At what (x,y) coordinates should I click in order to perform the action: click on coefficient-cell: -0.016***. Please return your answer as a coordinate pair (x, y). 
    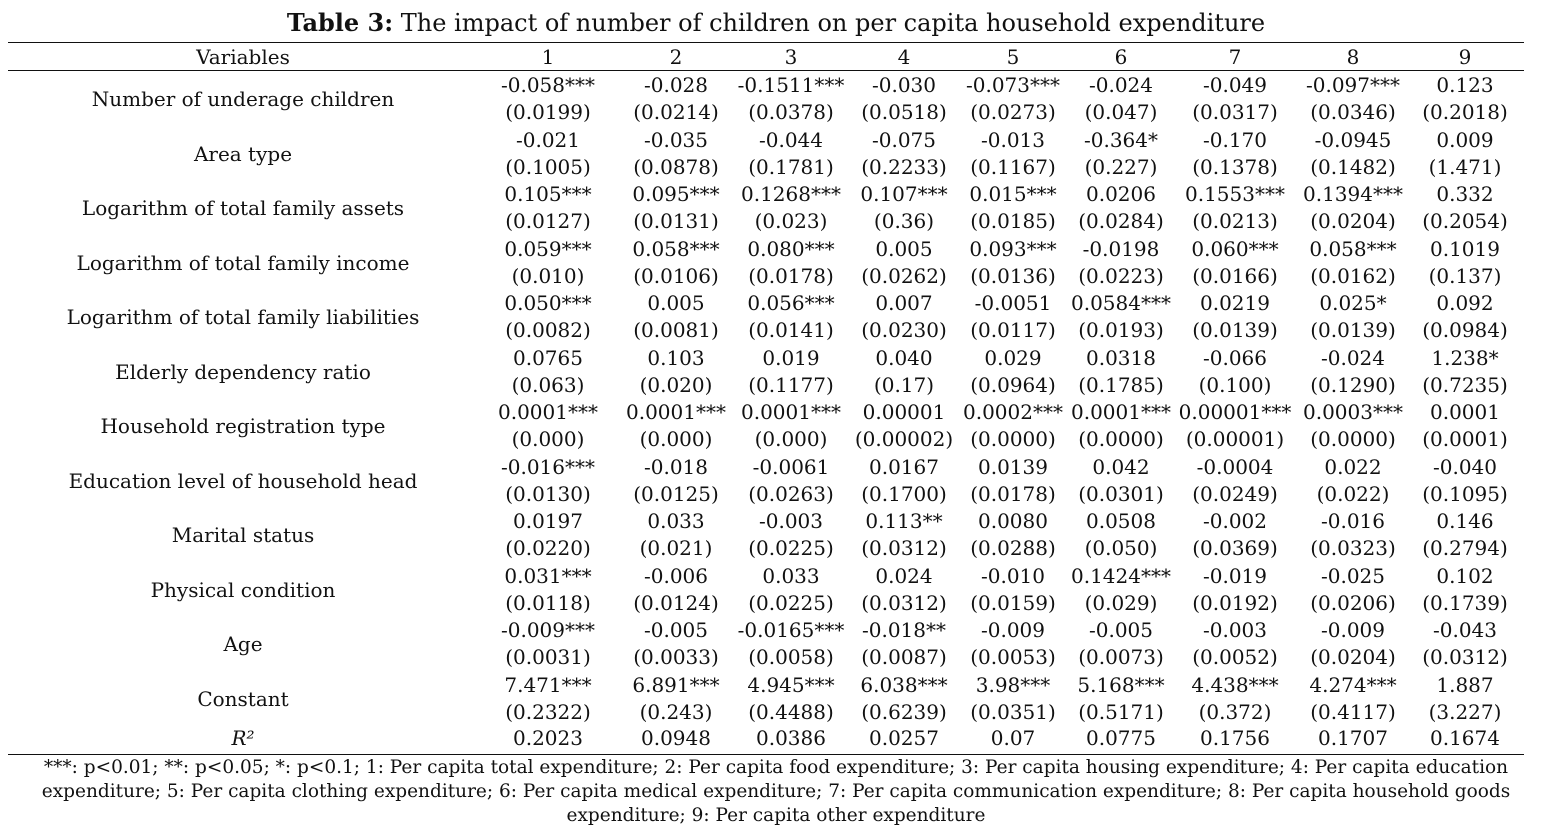
    Looking at the image, I should click on (547, 466).